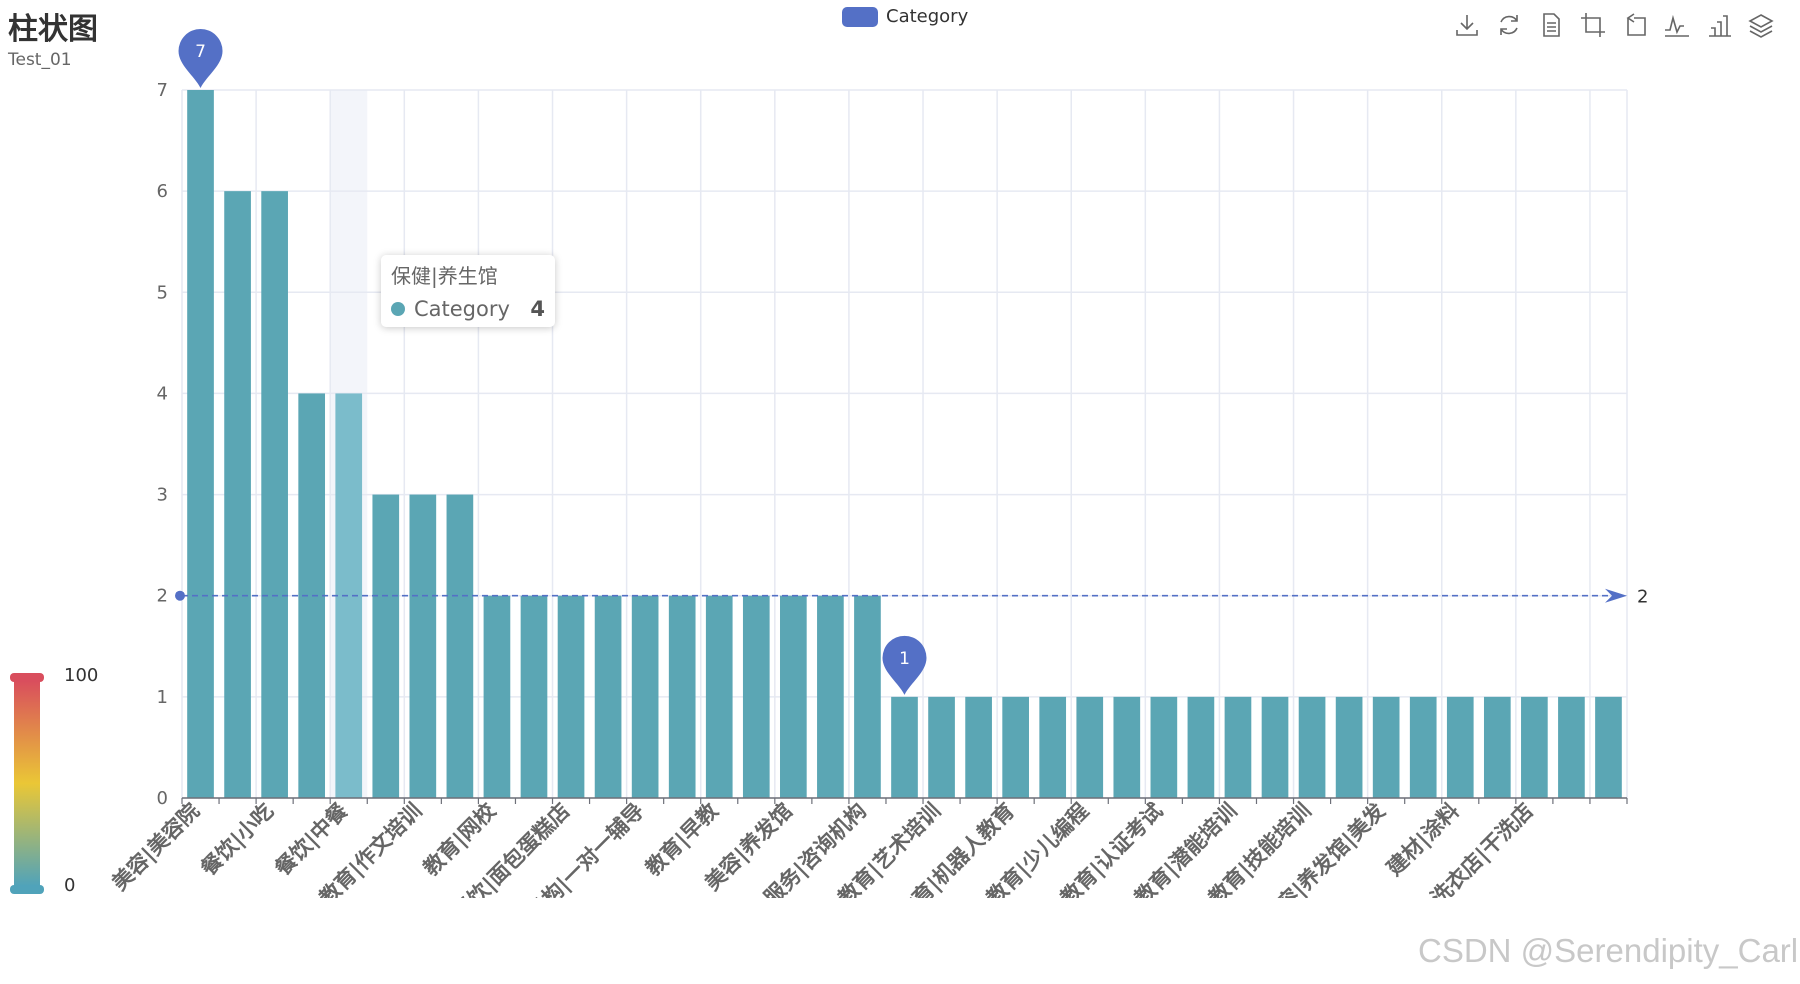  What do you see at coordinates (162, 393) in the screenshot?
I see `y-tick-label: 4` at bounding box center [162, 393].